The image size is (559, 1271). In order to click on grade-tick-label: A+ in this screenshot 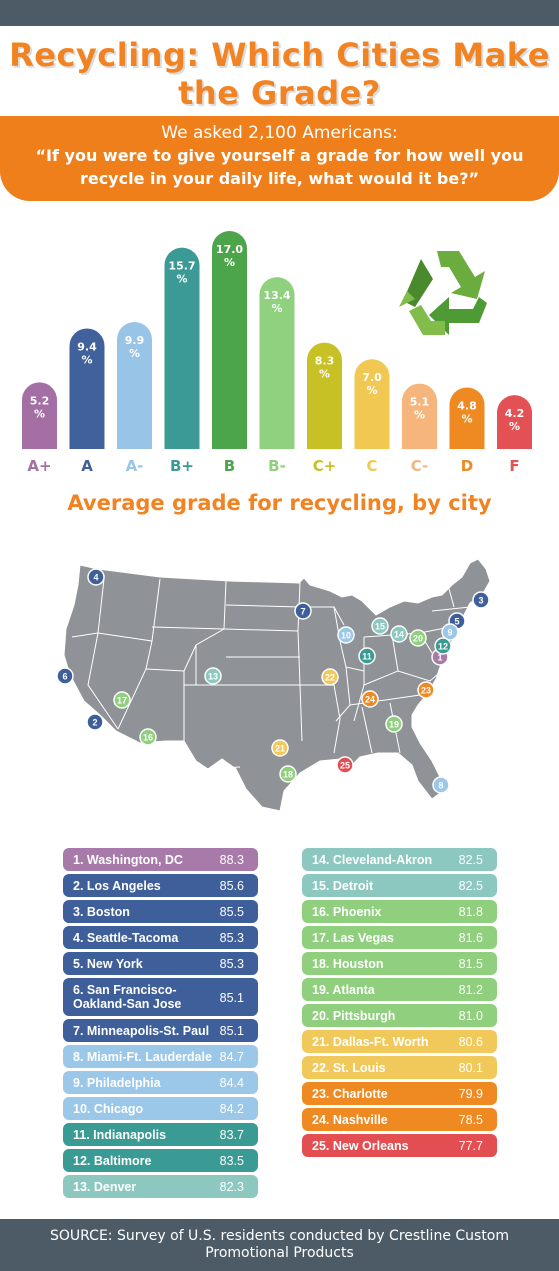, I will do `click(39, 466)`.